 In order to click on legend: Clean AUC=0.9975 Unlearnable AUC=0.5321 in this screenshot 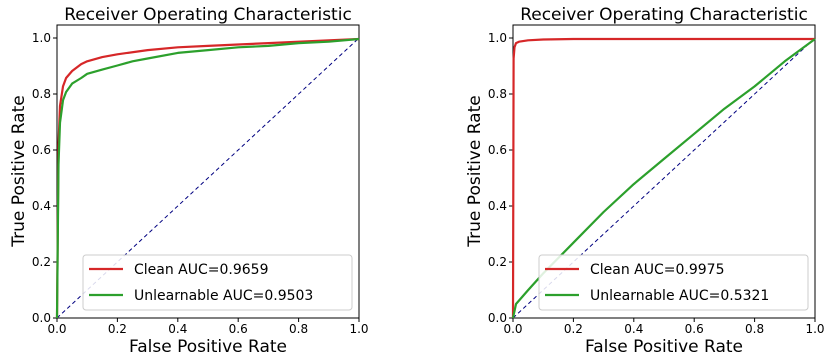, I will do `click(673, 282)`.